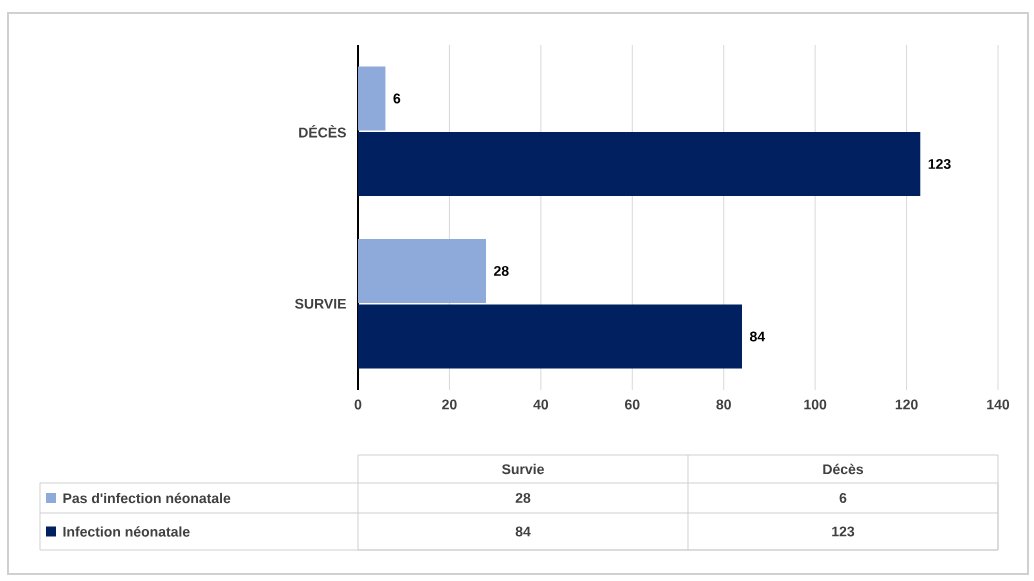 Image resolution: width=1034 pixels, height=581 pixels. I want to click on y-tick-label: DÉCÈS, so click(322, 131).